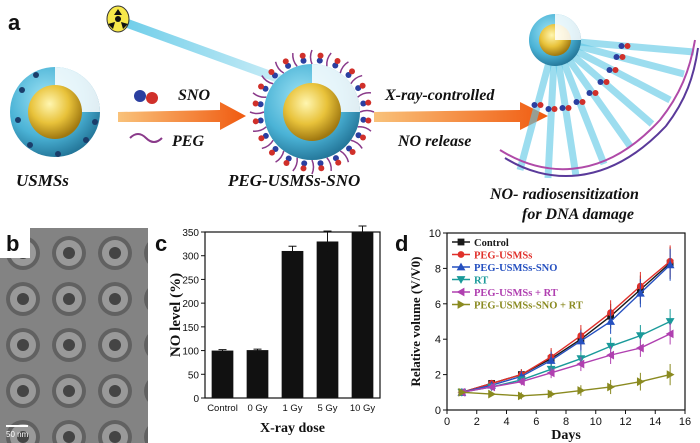 This screenshot has width=700, height=443. Describe the element at coordinates (190, 352) in the screenshot. I see `chart-c-ytick-label: 100` at that location.